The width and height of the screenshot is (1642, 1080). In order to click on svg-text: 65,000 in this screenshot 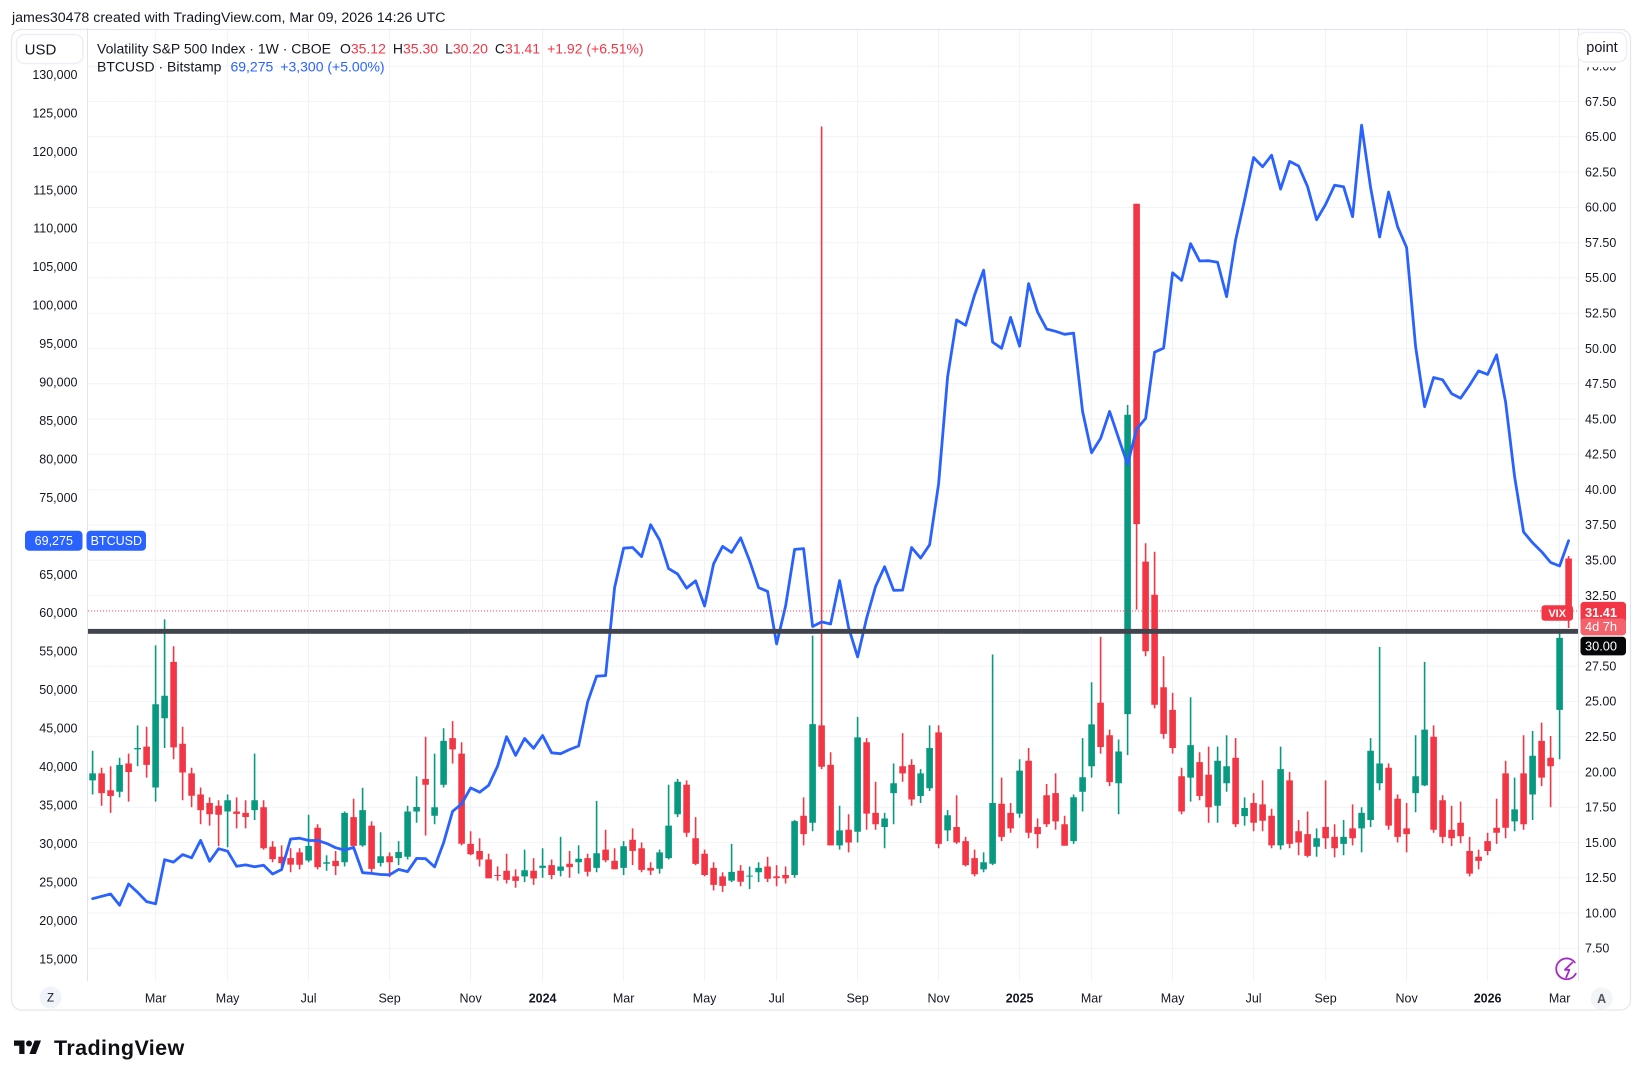, I will do `click(58, 575)`.